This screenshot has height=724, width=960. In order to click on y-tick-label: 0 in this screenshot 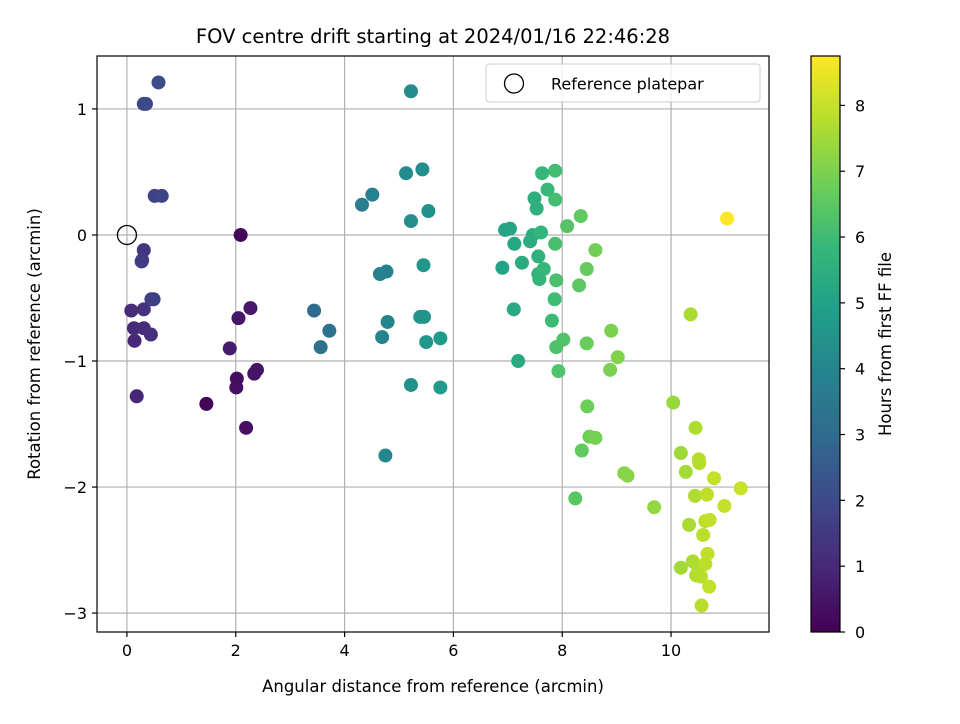, I will do `click(82, 235)`.